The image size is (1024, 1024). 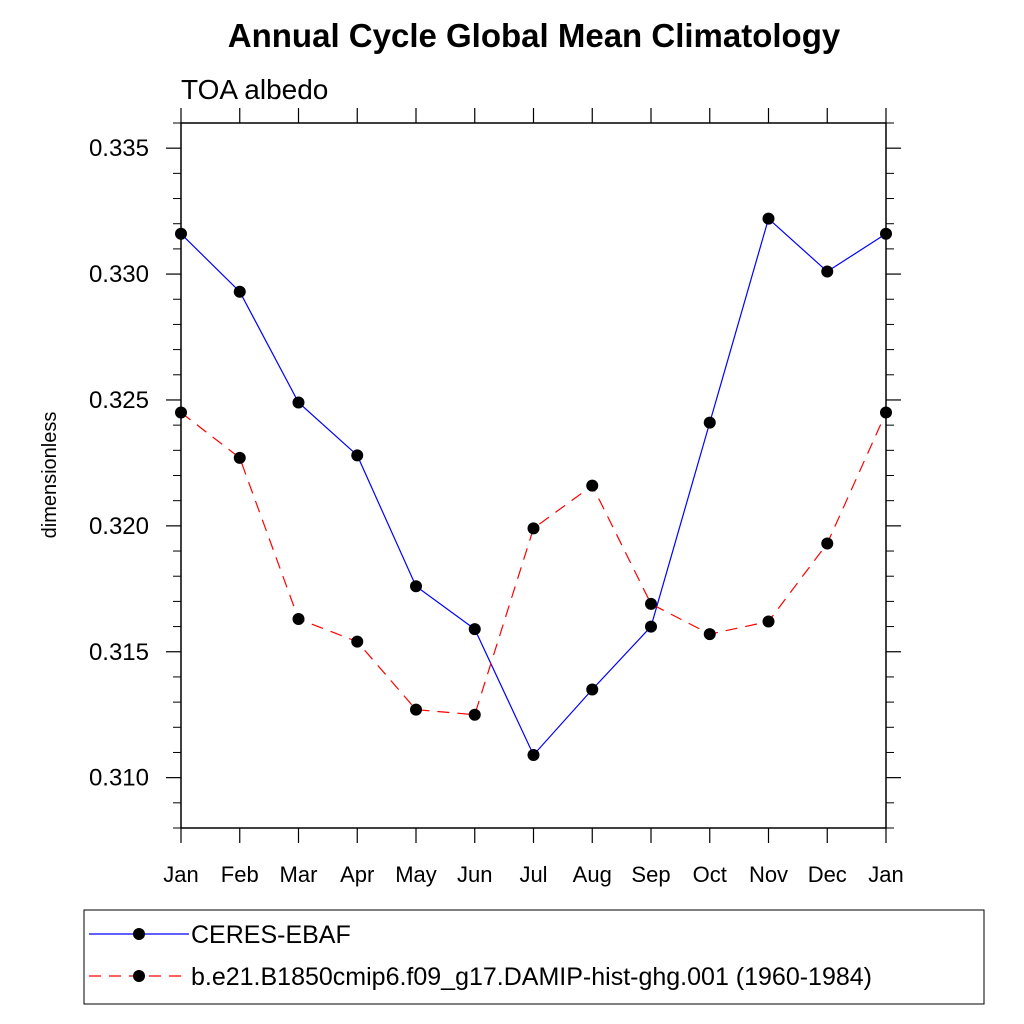 What do you see at coordinates (271, 935) in the screenshot?
I see `legend-label-ceres: CERES-EBAF` at bounding box center [271, 935].